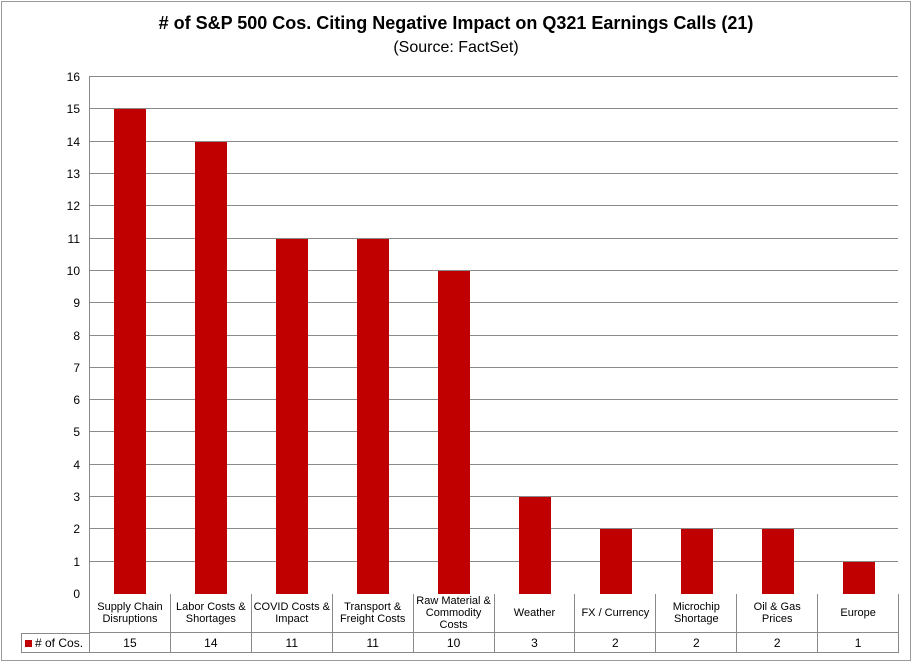 Image resolution: width=912 pixels, height=663 pixels. What do you see at coordinates (697, 613) in the screenshot?
I see `category-label-8: Microchip Shortage` at bounding box center [697, 613].